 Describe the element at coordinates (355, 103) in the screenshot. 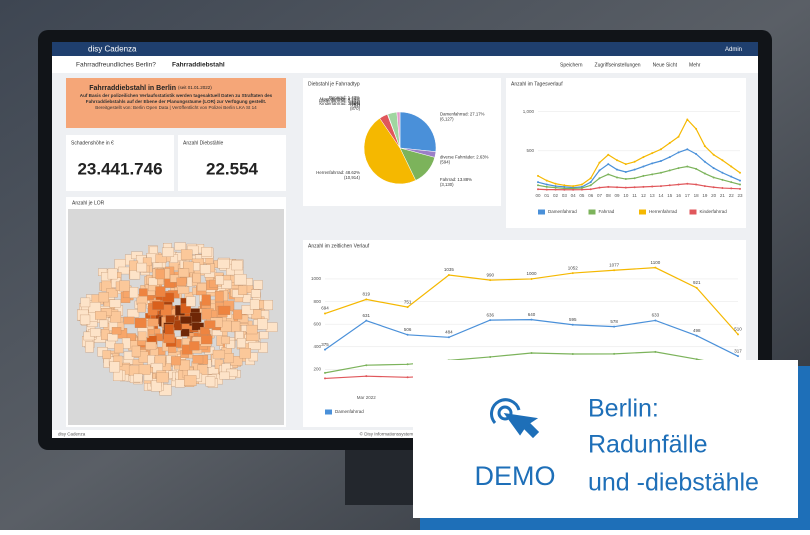

I see `pie-count: (943)` at that location.